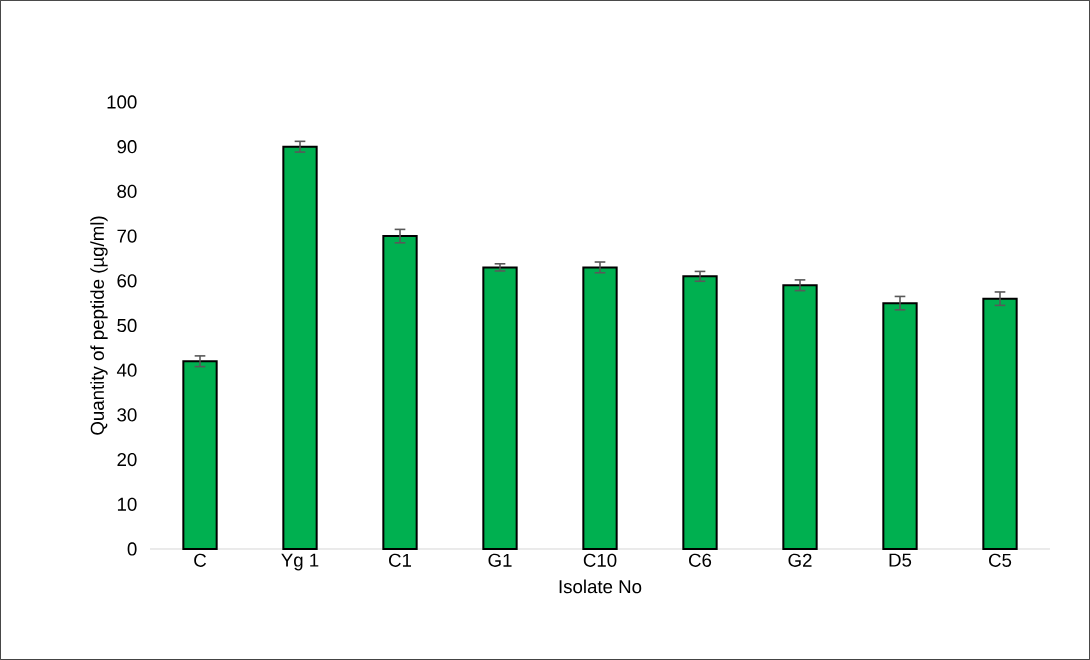  Describe the element at coordinates (127, 236) in the screenshot. I see `y-tick-label: 70` at that location.